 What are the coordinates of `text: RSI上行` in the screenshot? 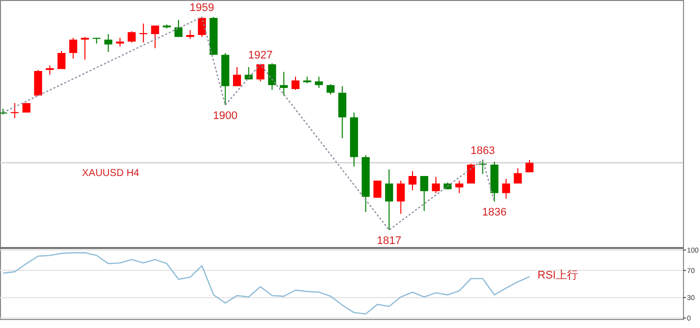 It's located at (558, 275).